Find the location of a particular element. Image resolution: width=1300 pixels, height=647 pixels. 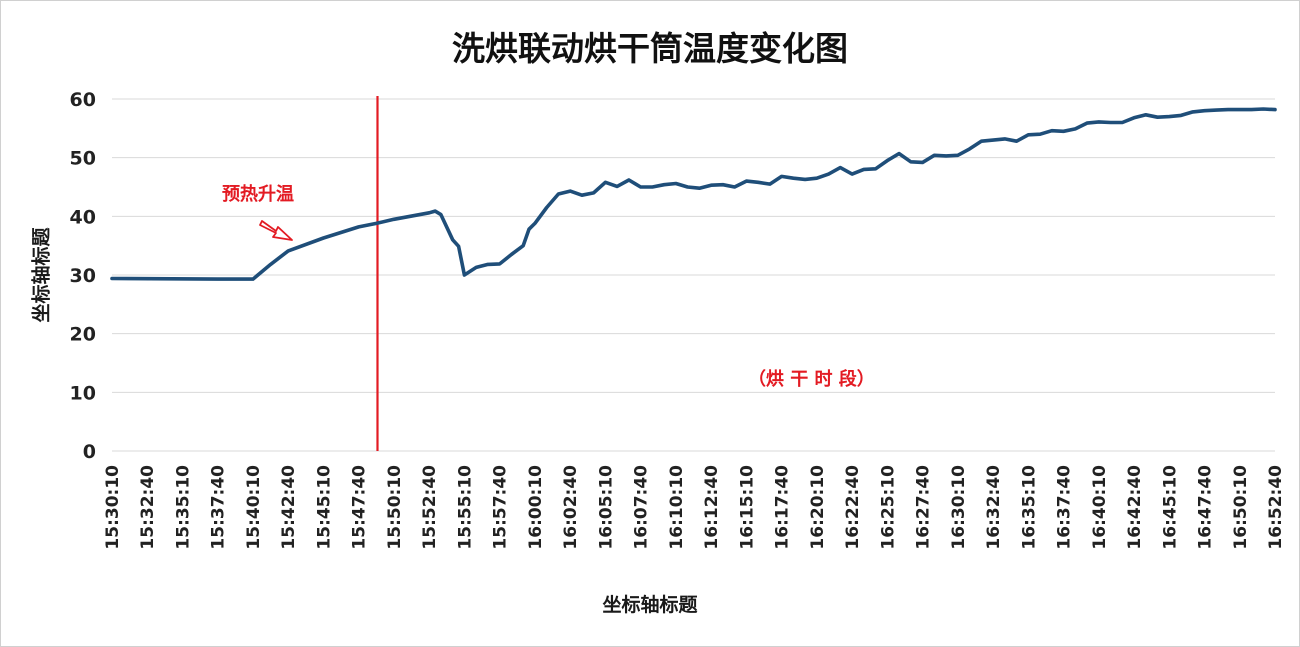

x-tick-label: 16:42:40 is located at coordinates (1135, 507).